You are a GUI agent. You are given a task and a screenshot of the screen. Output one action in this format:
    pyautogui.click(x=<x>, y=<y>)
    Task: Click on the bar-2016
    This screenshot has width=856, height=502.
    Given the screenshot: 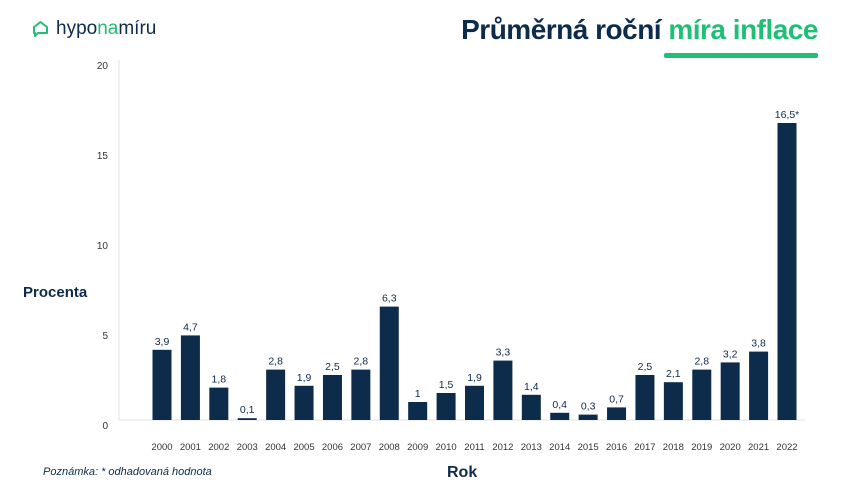 What is the action you would take?
    pyautogui.click(x=617, y=413)
    